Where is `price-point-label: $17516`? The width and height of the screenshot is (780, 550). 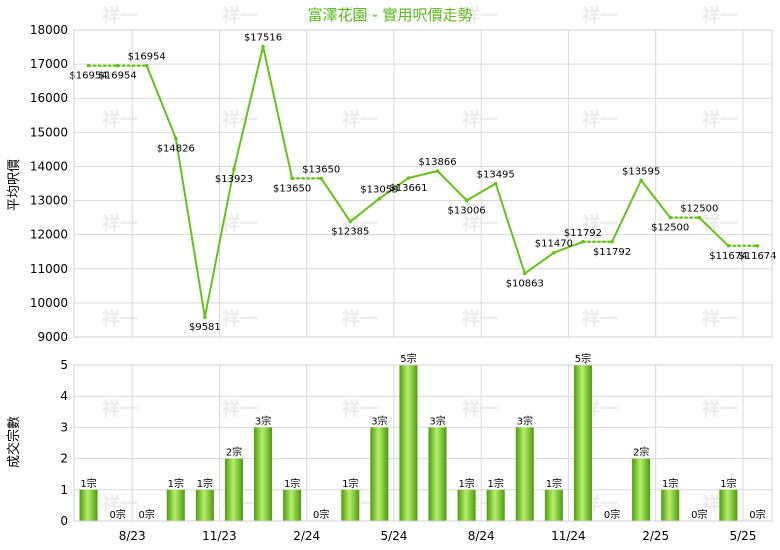 price-point-label: $17516 is located at coordinates (263, 38).